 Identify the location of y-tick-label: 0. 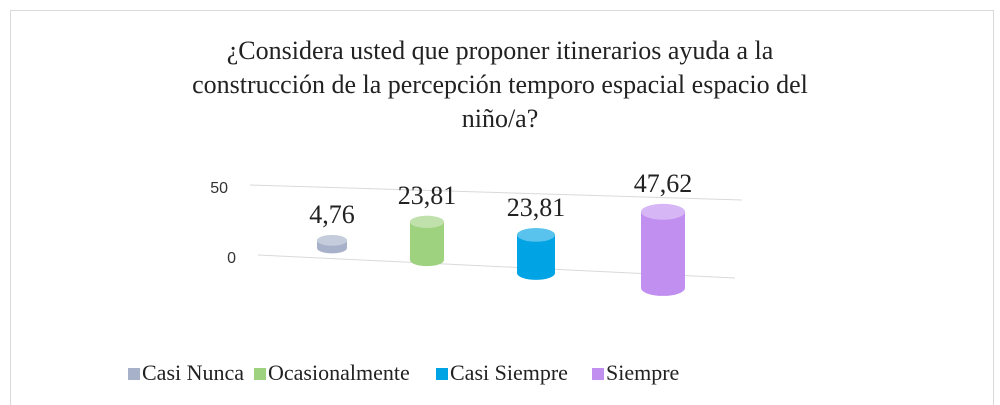
(231, 258).